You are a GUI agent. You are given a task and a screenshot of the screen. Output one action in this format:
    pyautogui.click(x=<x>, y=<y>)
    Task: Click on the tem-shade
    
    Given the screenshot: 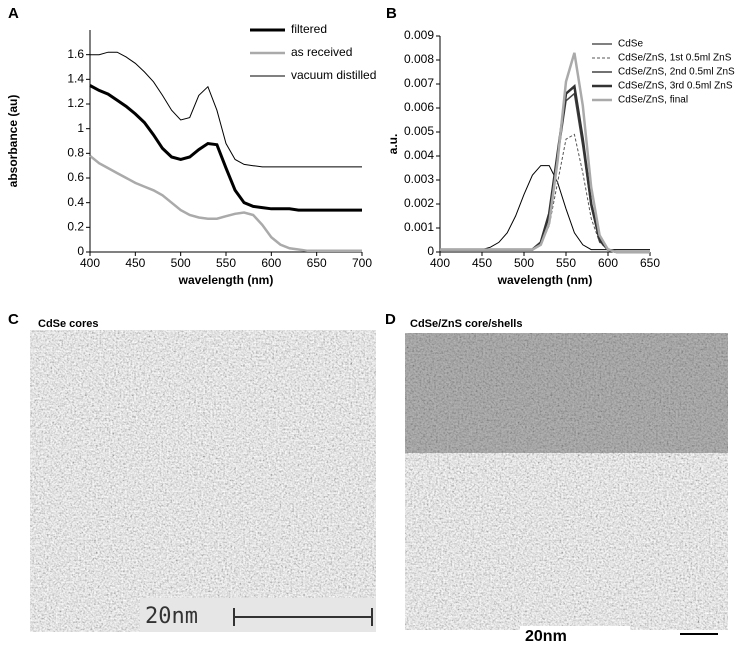 What is the action you would take?
    pyautogui.click(x=566, y=393)
    